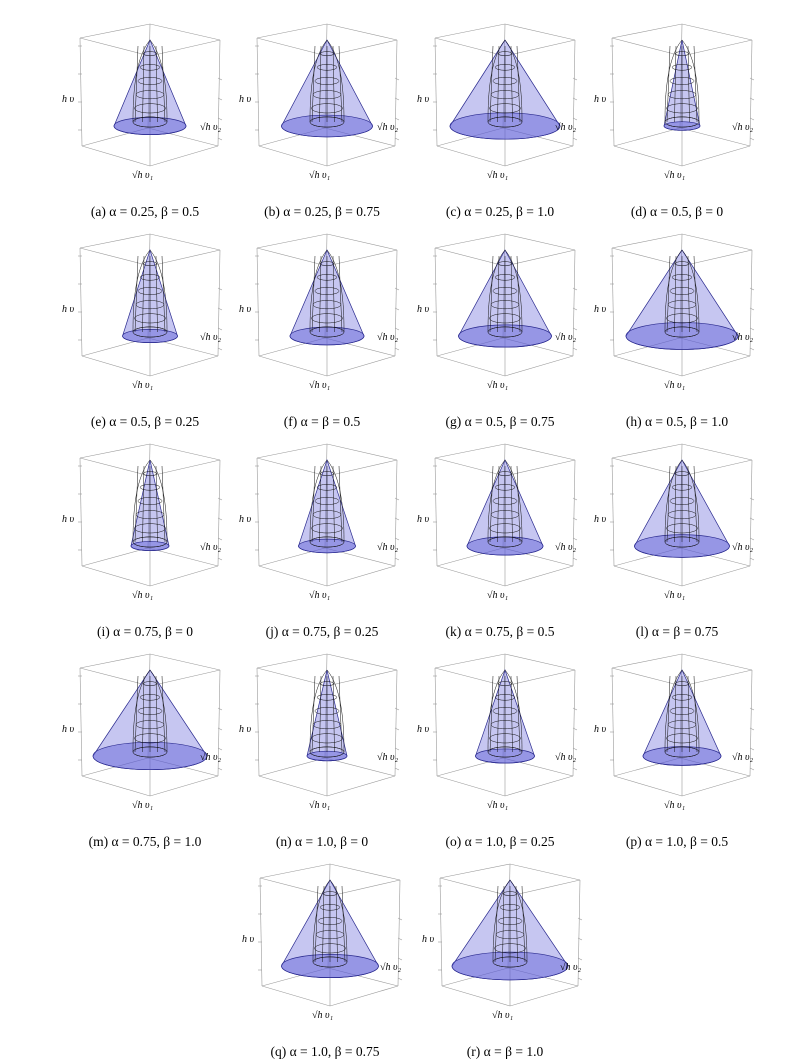  Describe the element at coordinates (145, 841) in the screenshot. I see `subfigure-caption: (m) α = 0.75, β = 1.0` at that location.